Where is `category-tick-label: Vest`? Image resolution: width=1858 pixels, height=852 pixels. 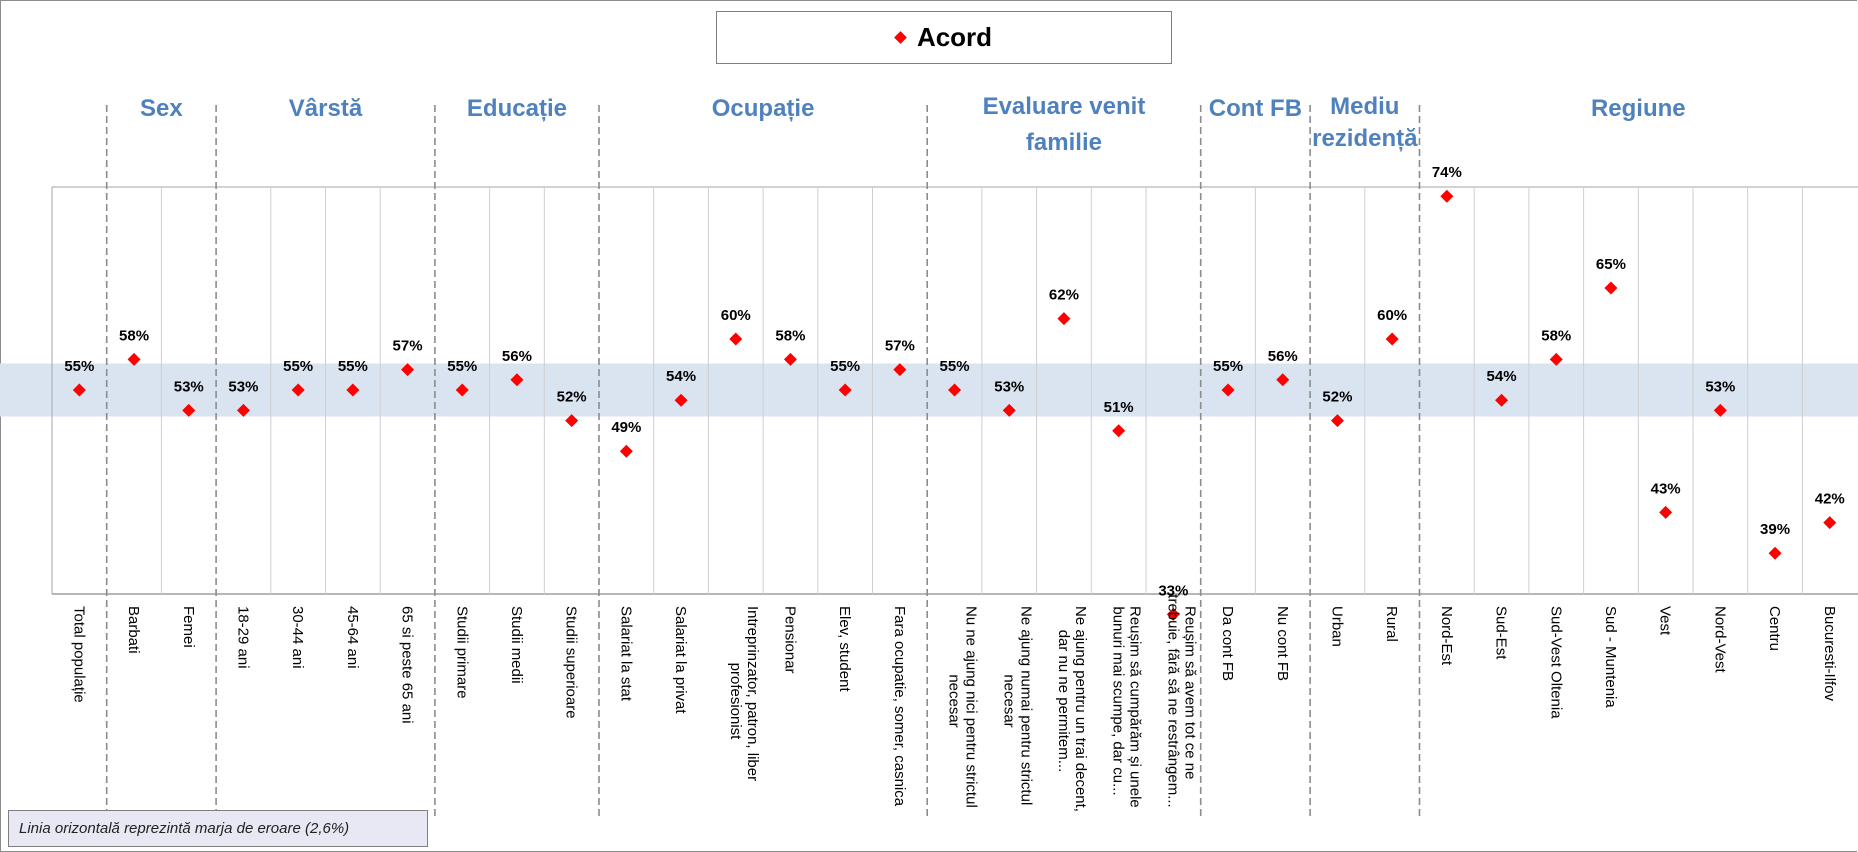
category-tick-label: Vest is located at coordinates (1665, 621).